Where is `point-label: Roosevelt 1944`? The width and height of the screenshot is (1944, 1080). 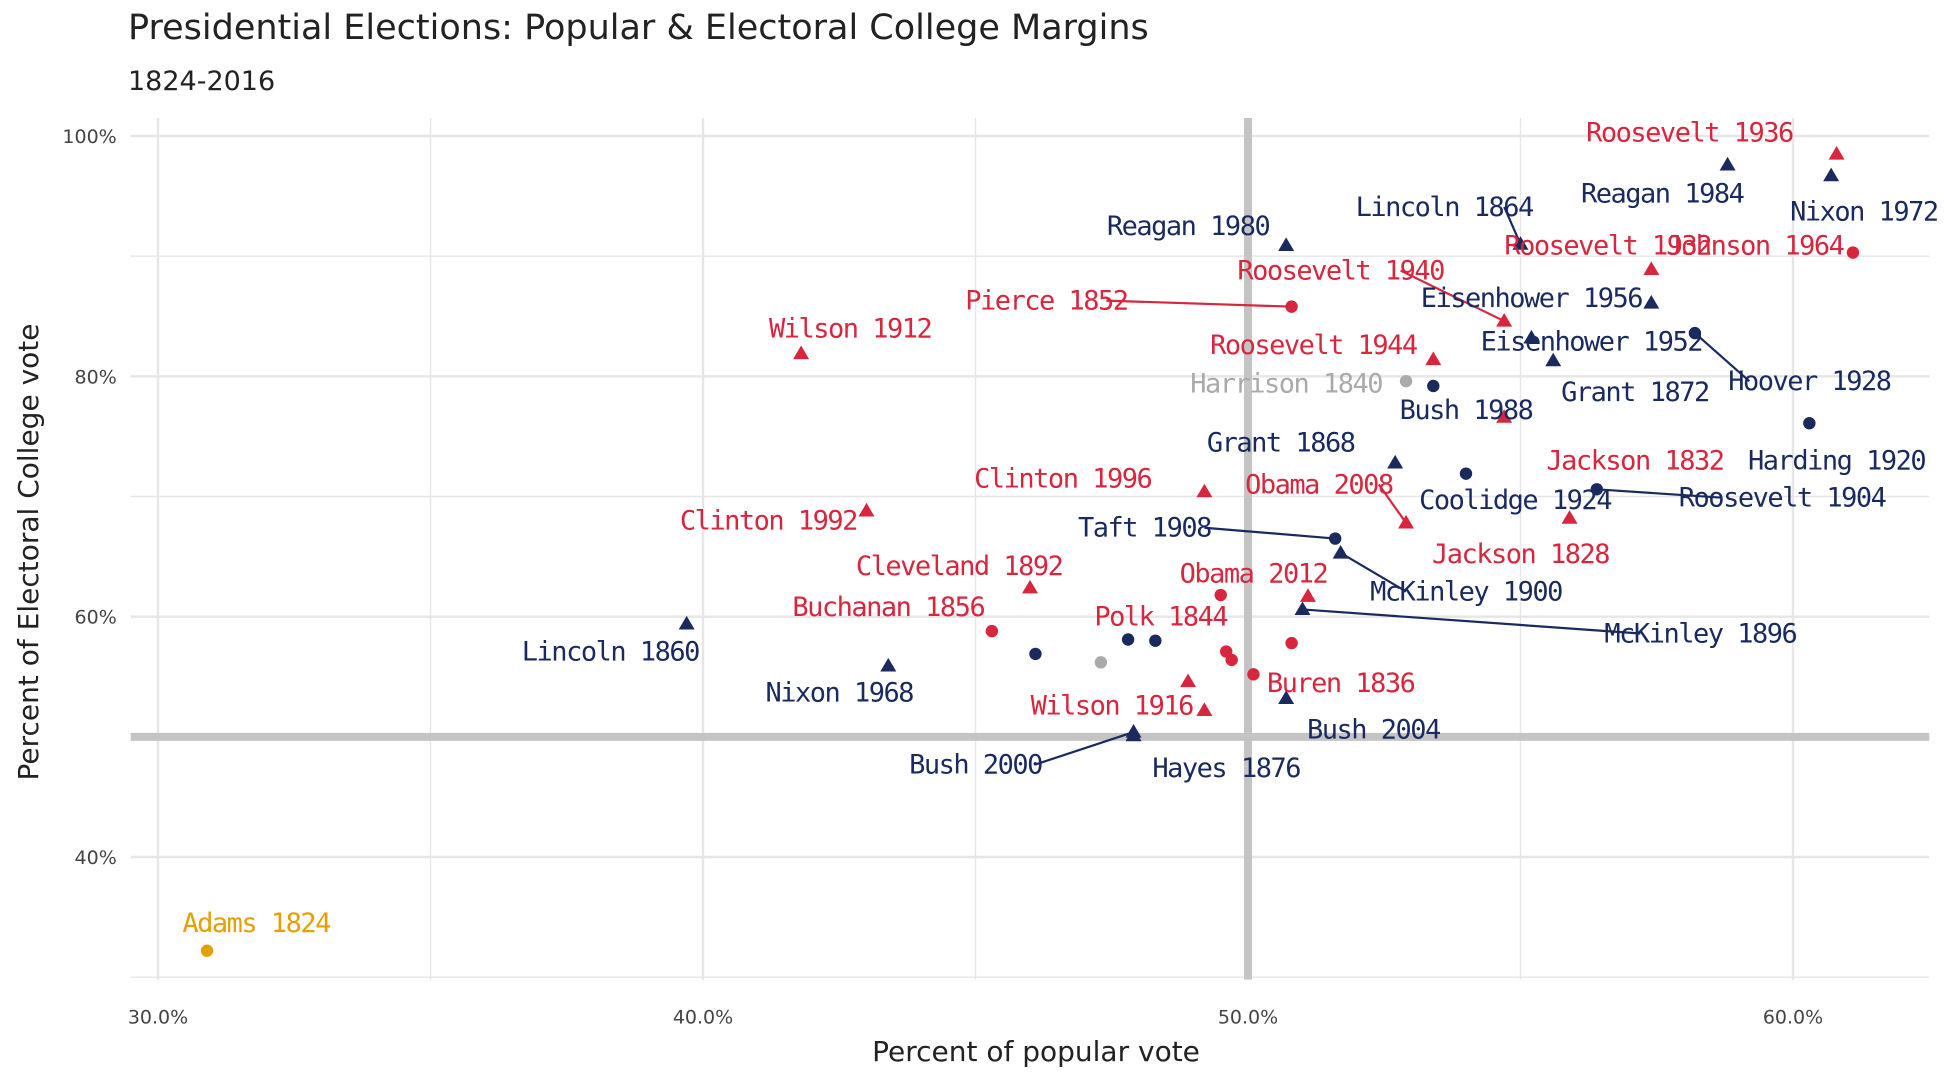
point-label: Roosevelt 1944 is located at coordinates (1313, 345).